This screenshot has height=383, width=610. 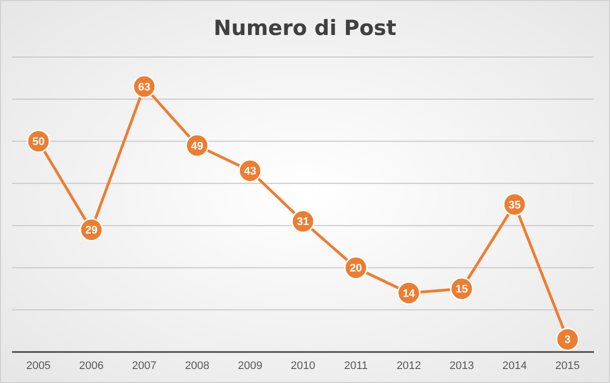 I want to click on data-label: 35, so click(x=514, y=205).